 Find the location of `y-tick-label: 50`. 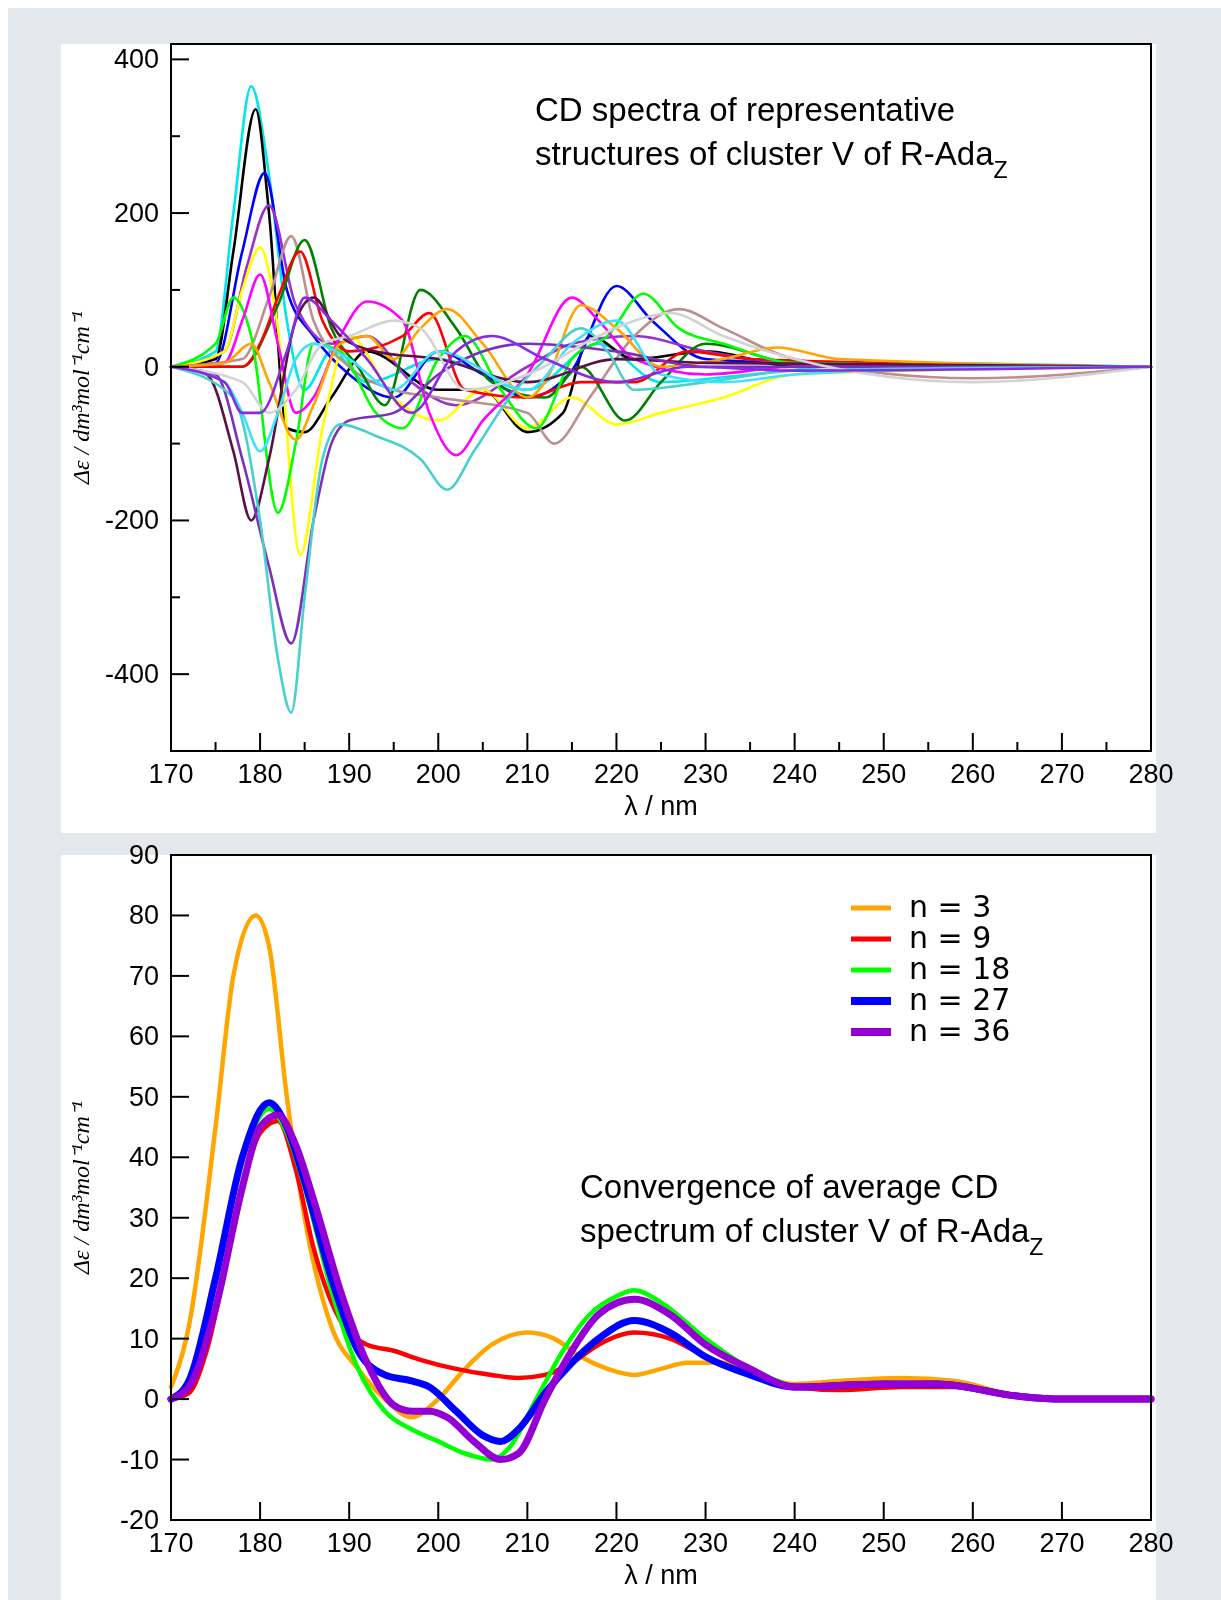

y-tick-label: 50 is located at coordinates (143, 1096).